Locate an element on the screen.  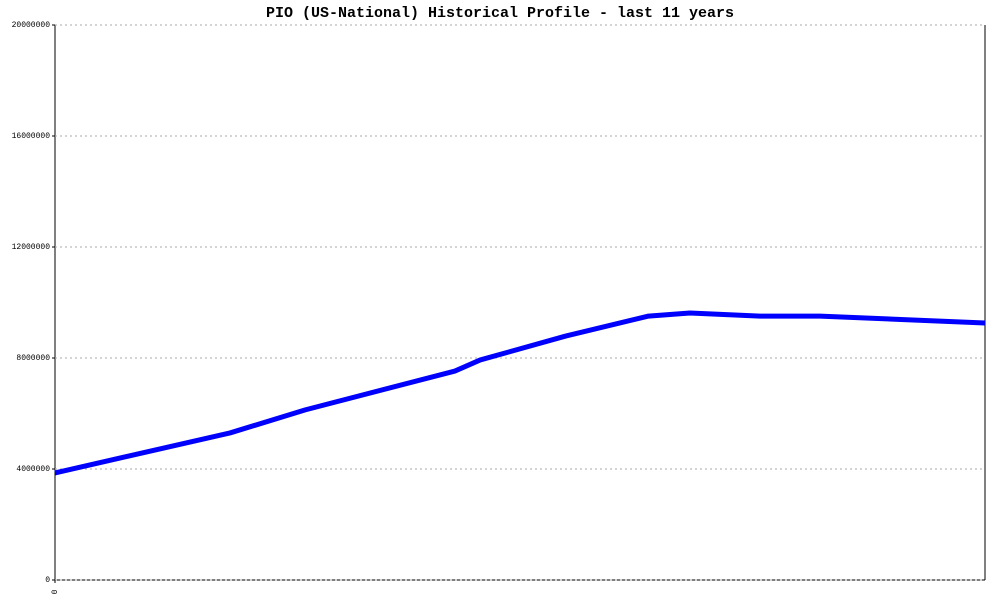
y-tick-label: 12000000 is located at coordinates (31, 247).